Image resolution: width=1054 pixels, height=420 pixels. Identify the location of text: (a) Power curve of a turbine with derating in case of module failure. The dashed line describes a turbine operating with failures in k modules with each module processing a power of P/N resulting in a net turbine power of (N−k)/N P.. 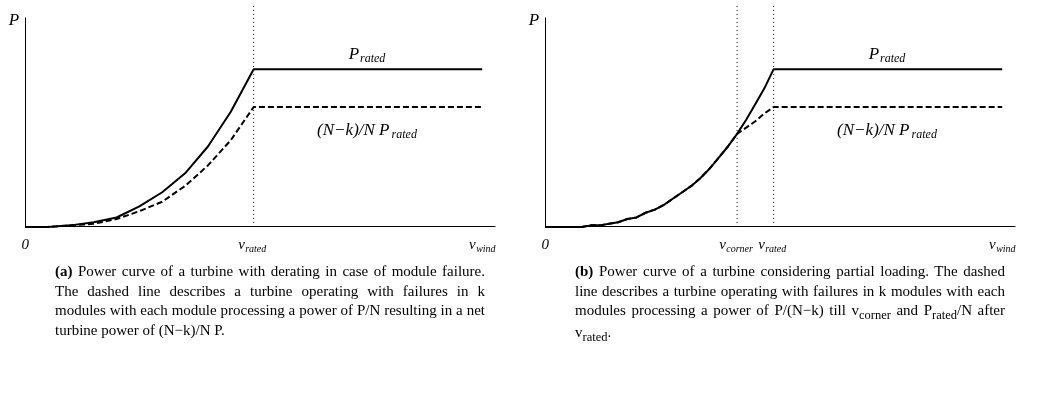
(270, 301).